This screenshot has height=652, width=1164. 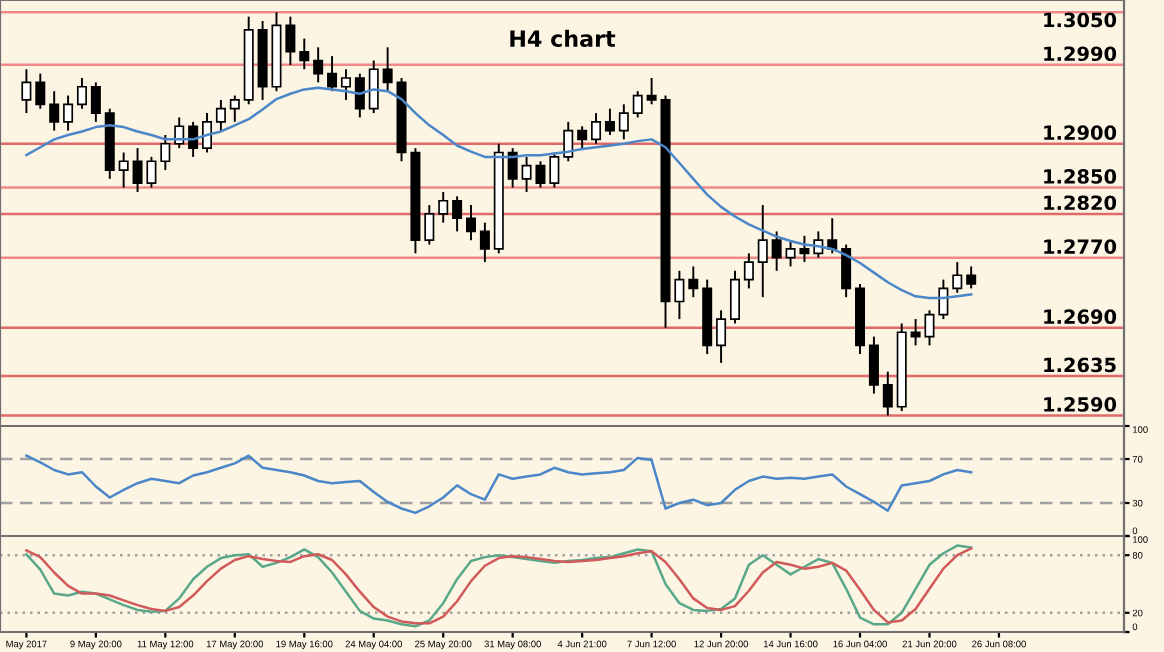 What do you see at coordinates (1080, 317) in the screenshot?
I see `ref-line-label: 1.2690` at bounding box center [1080, 317].